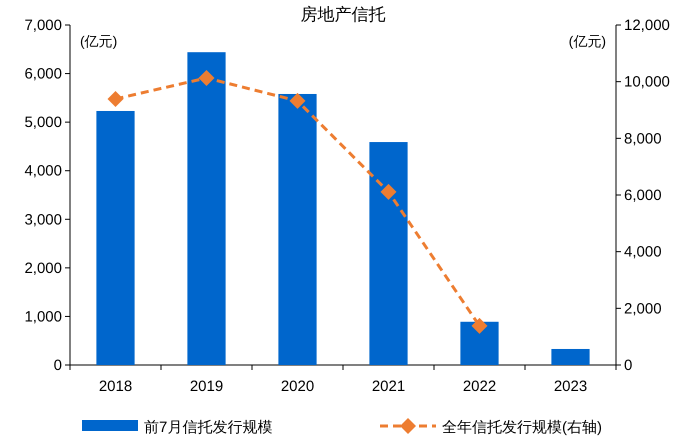  What do you see at coordinates (43, 123) in the screenshot?
I see `y-tick-label: 5,000` at bounding box center [43, 123].